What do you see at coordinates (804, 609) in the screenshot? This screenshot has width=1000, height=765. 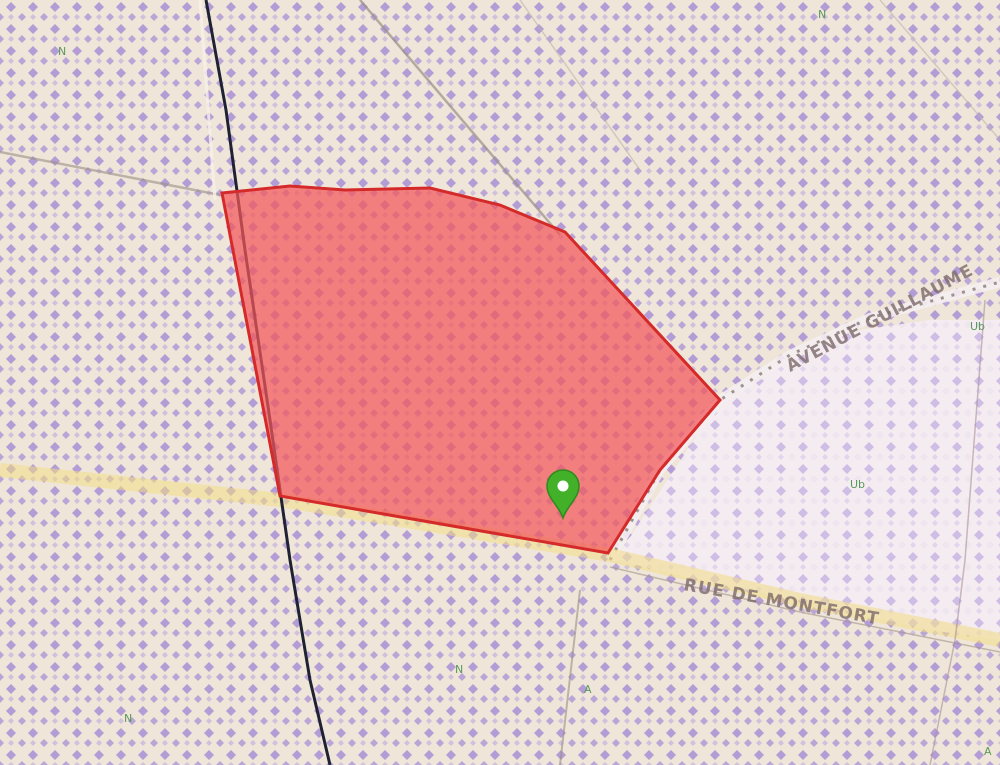 I see `rue-road-border` at bounding box center [804, 609].